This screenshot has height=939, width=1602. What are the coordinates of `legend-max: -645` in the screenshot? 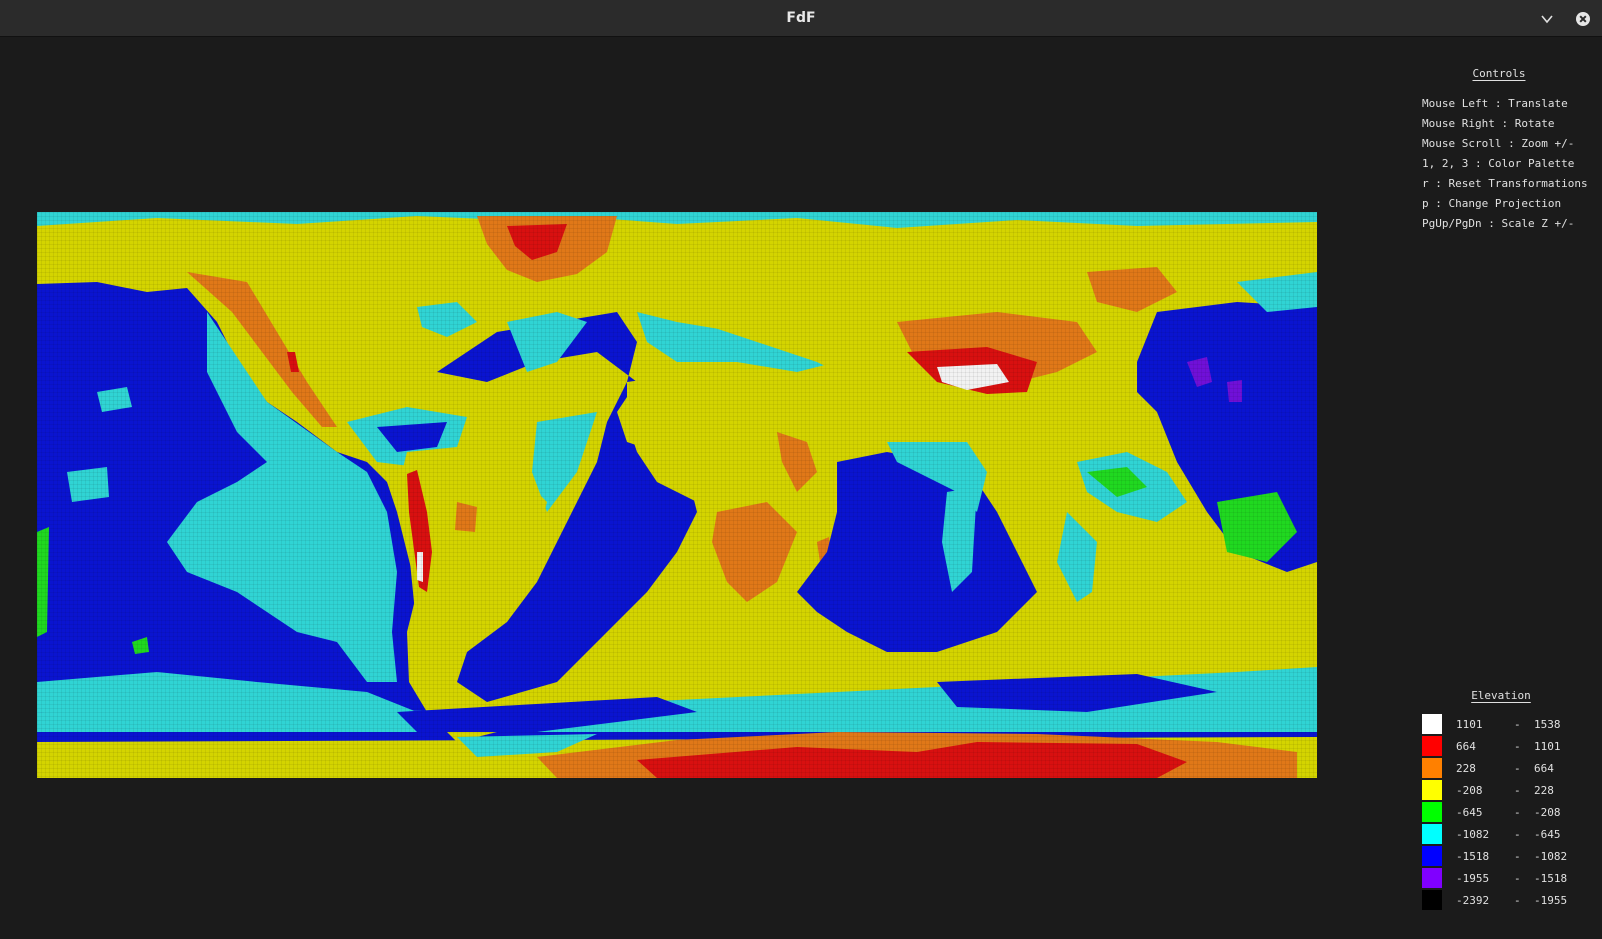 It's located at (1547, 834).